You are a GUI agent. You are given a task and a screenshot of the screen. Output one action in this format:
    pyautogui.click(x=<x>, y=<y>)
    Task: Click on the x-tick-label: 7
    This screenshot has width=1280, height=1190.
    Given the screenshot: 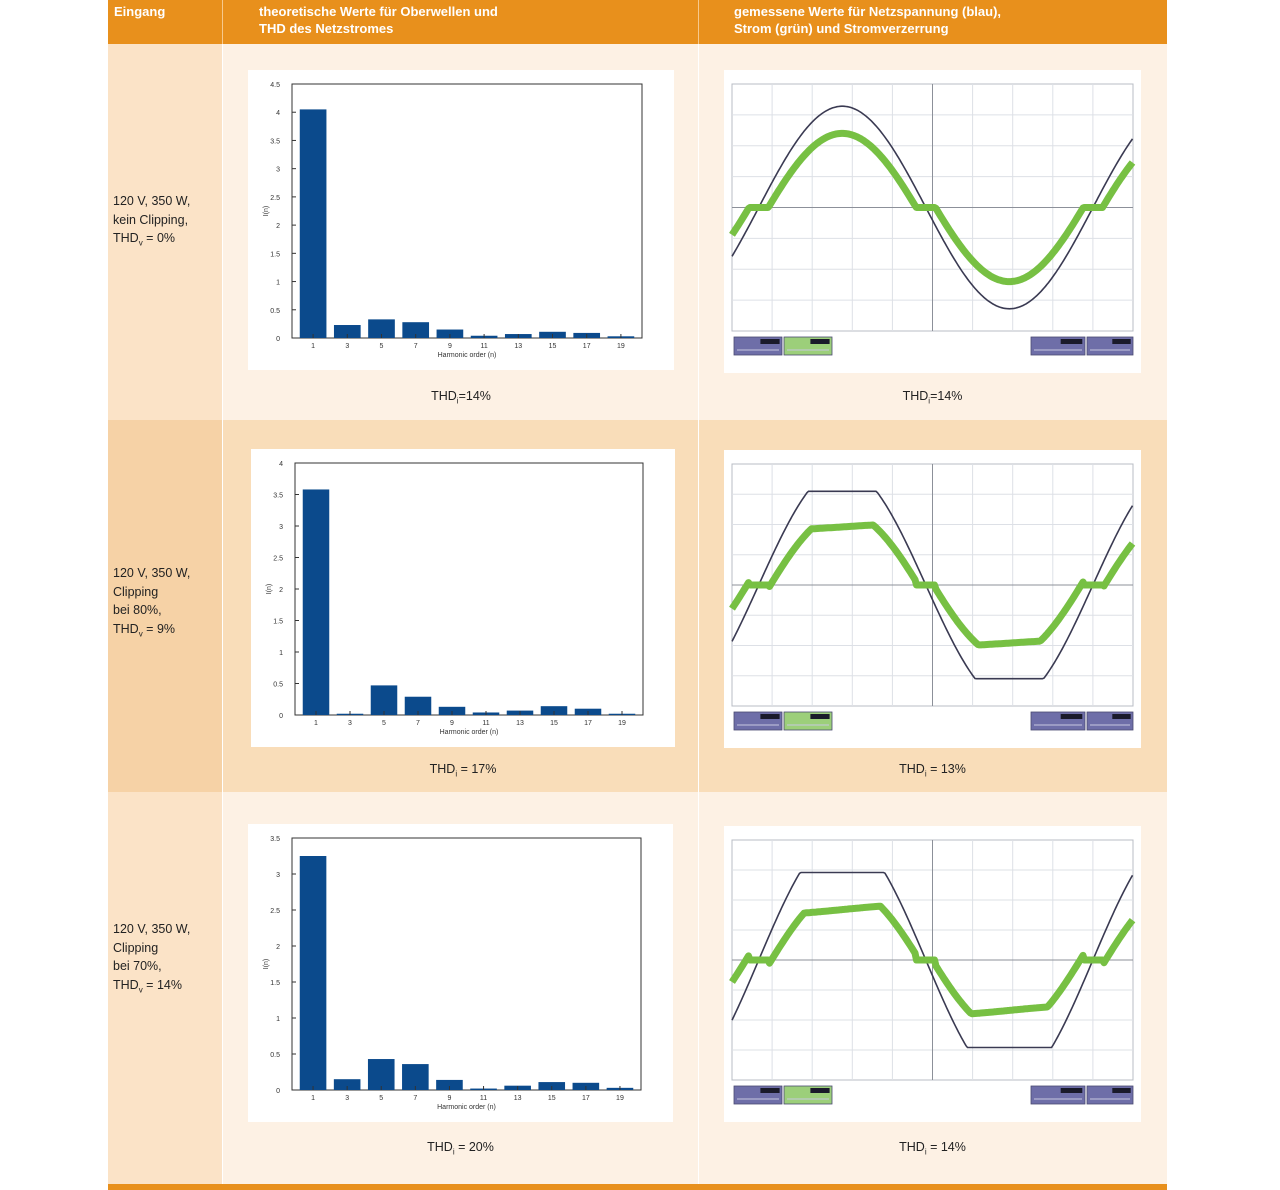 What is the action you would take?
    pyautogui.click(x=418, y=723)
    